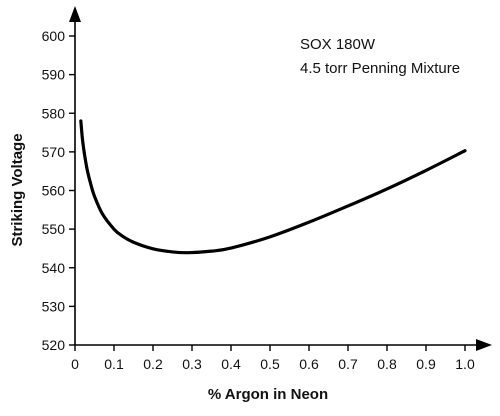  What do you see at coordinates (380, 68) in the screenshot?
I see `annotation-mixture: 4.5 torr Penning Mixture` at bounding box center [380, 68].